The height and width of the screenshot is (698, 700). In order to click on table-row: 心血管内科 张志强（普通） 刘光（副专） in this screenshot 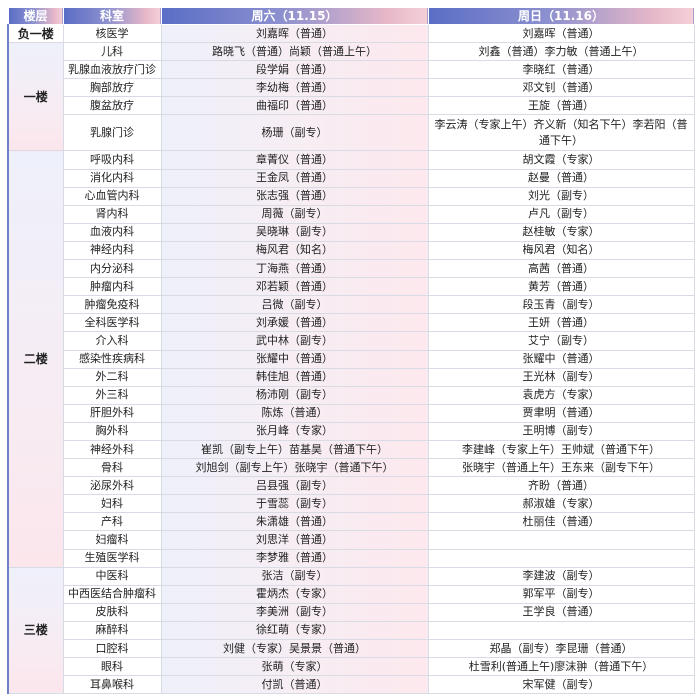, I will do `click(351, 196)`.